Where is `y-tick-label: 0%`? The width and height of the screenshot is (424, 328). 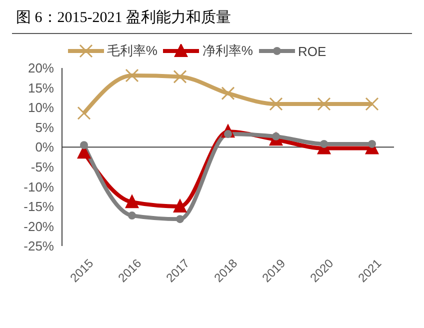
y-tick-label: 0% is located at coordinates (44, 147).